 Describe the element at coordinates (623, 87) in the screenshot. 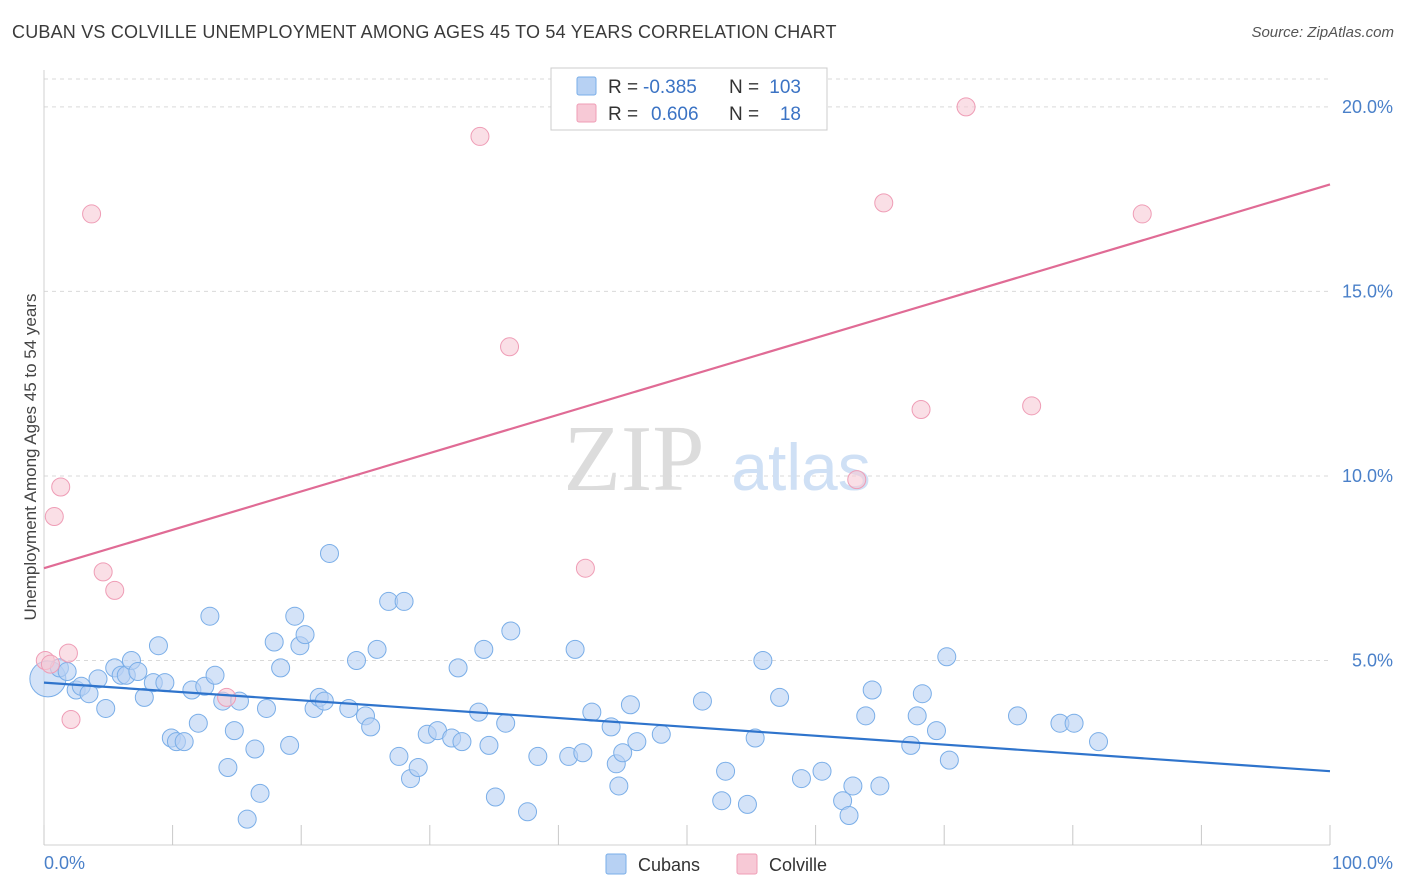

I see `legend-r-label-cubans: R =` at that location.